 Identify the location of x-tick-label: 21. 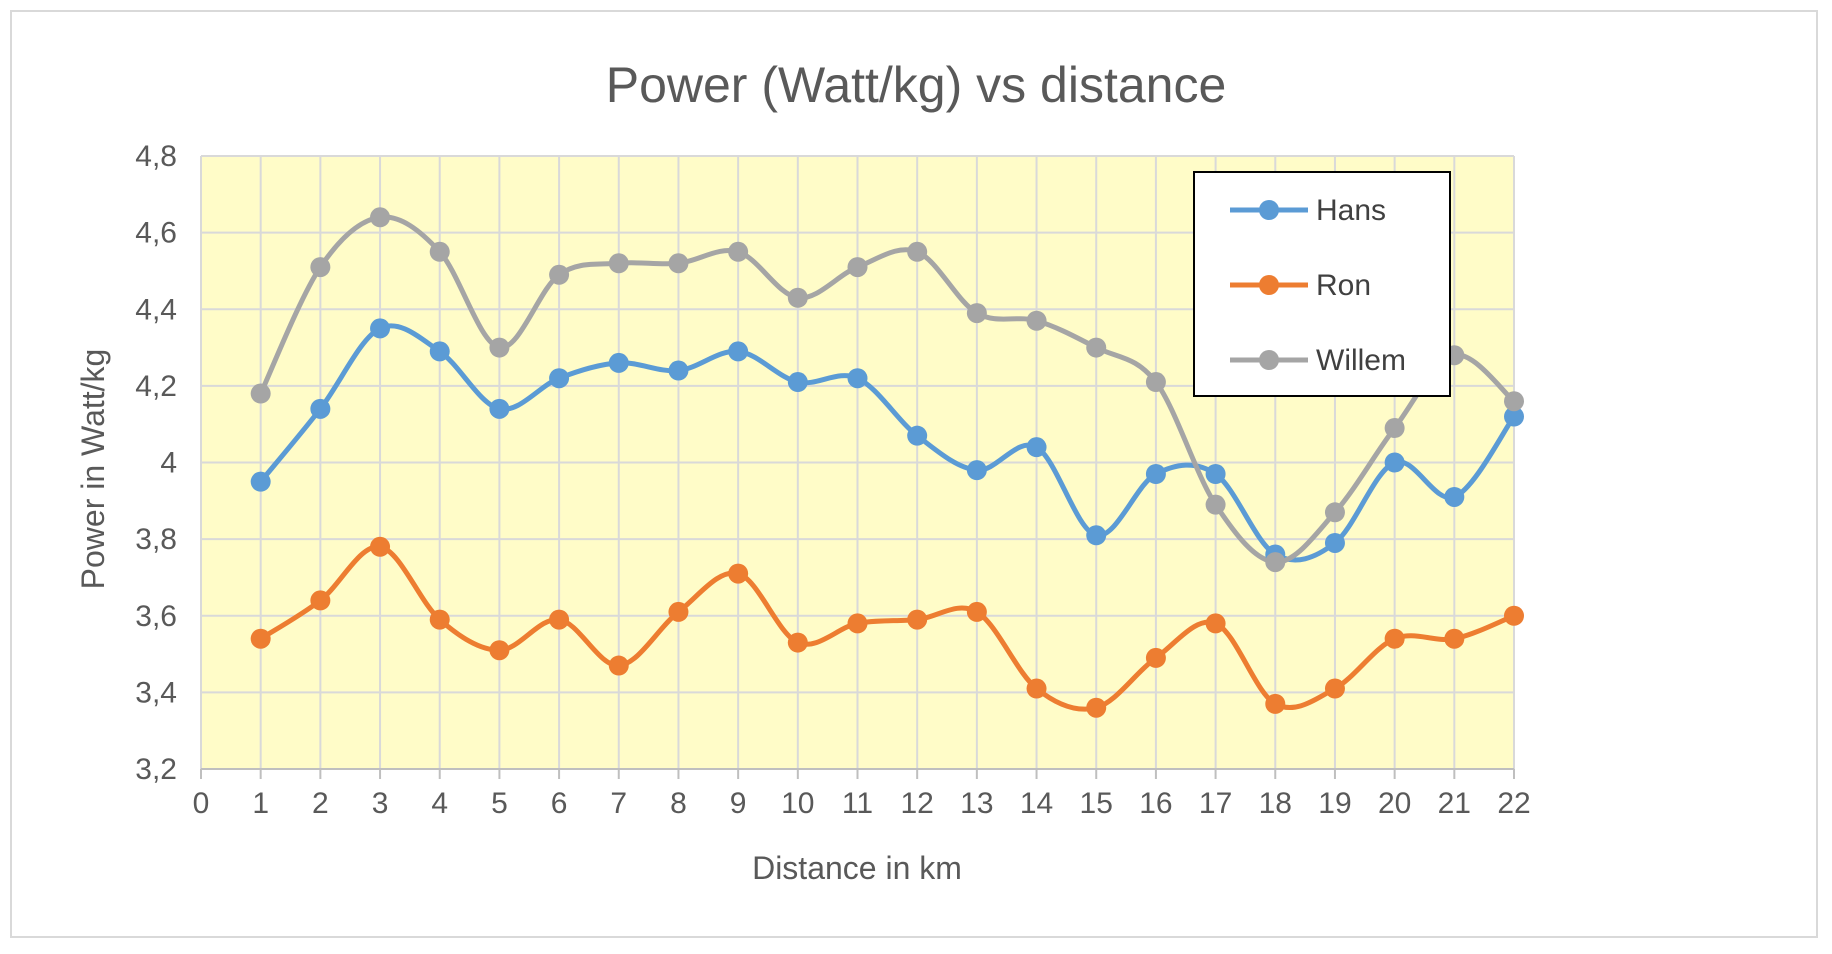
(1454, 803).